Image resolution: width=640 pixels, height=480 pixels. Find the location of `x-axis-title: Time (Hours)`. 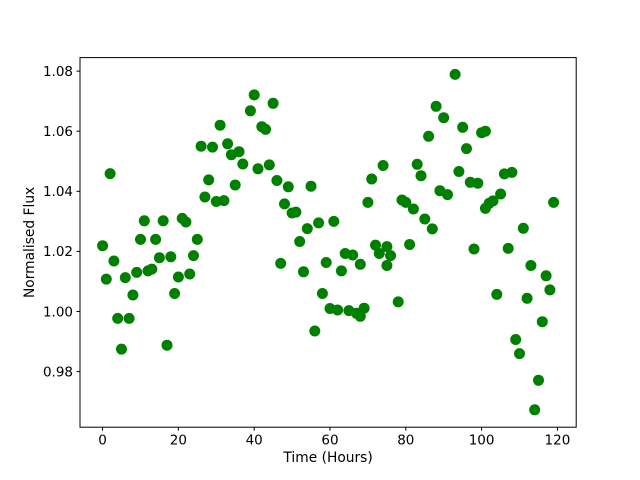

x-axis-title: Time (Hours) is located at coordinates (327, 458).